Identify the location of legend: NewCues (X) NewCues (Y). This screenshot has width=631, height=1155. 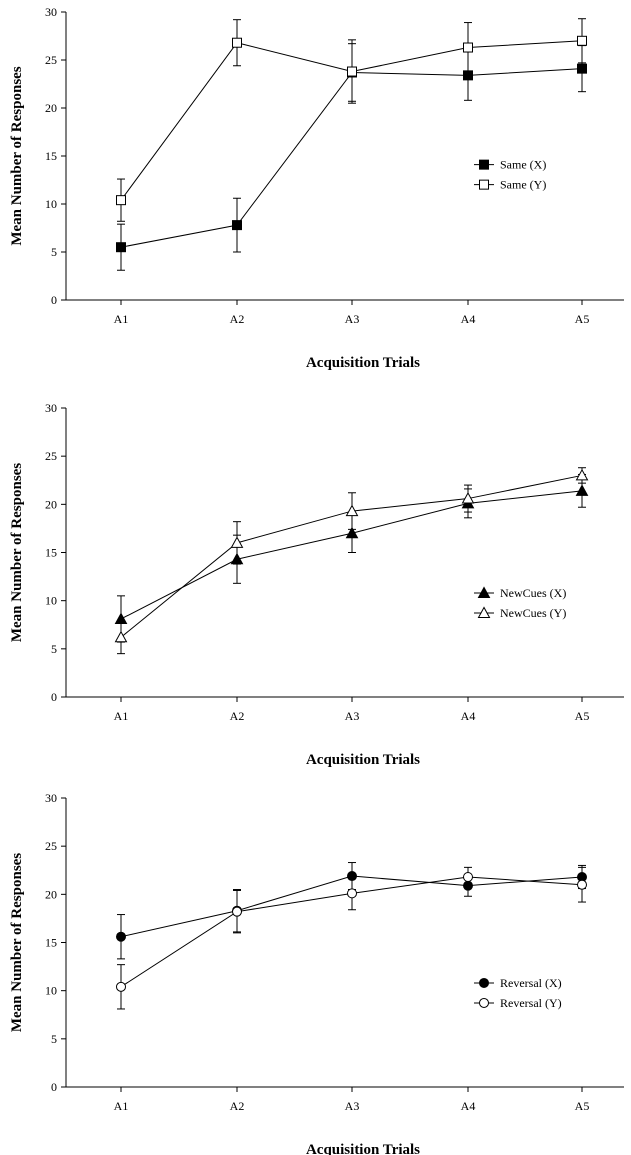
(520, 603).